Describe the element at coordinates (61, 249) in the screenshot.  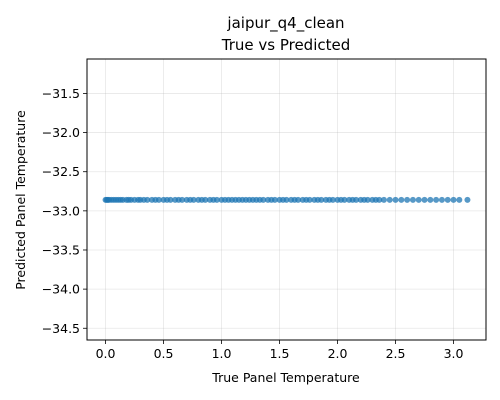
I see `y-tick-label: −33.5` at that location.